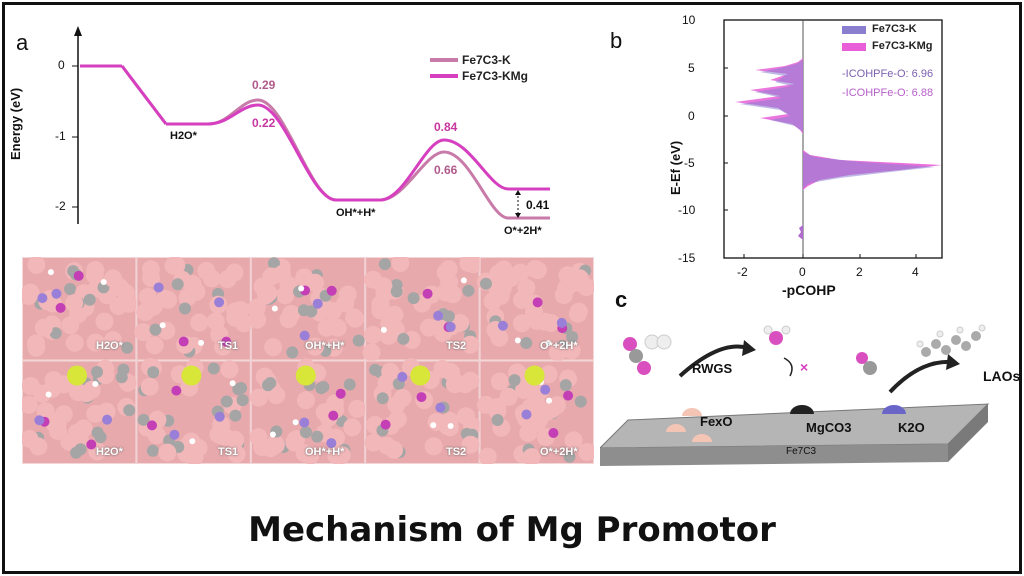 This screenshot has height=576, width=1024. Describe the element at coordinates (854, 30) in the screenshot. I see `legend-swatch-k` at that location.